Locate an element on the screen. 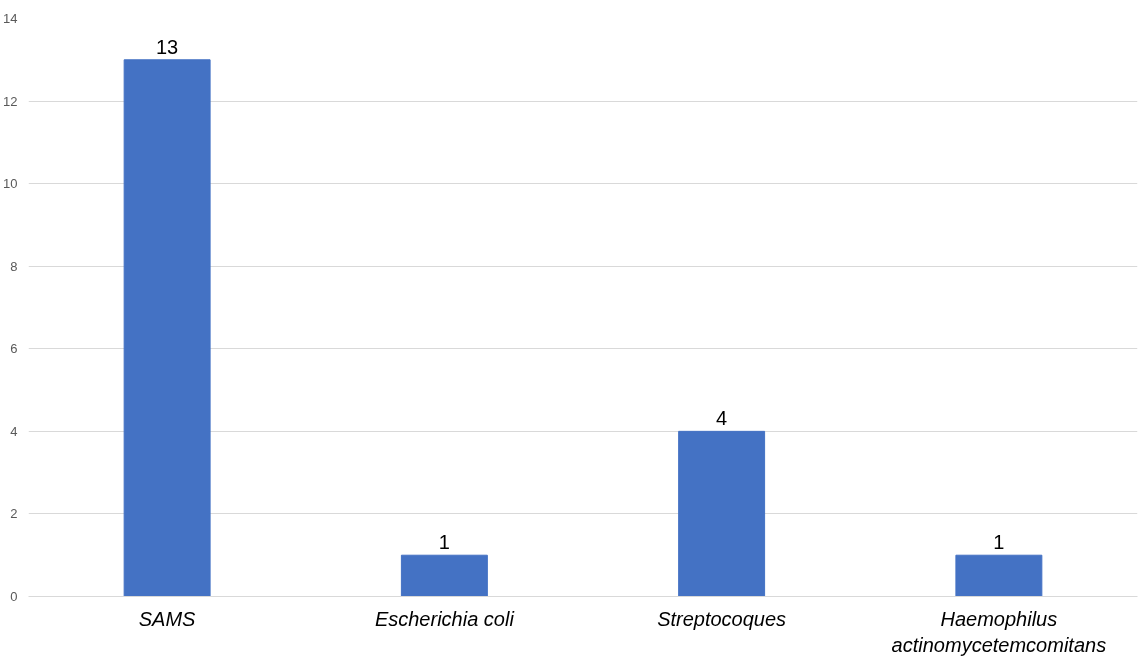 This screenshot has width=1139, height=658. x-tick-label: Streptocoques is located at coordinates (722, 618).